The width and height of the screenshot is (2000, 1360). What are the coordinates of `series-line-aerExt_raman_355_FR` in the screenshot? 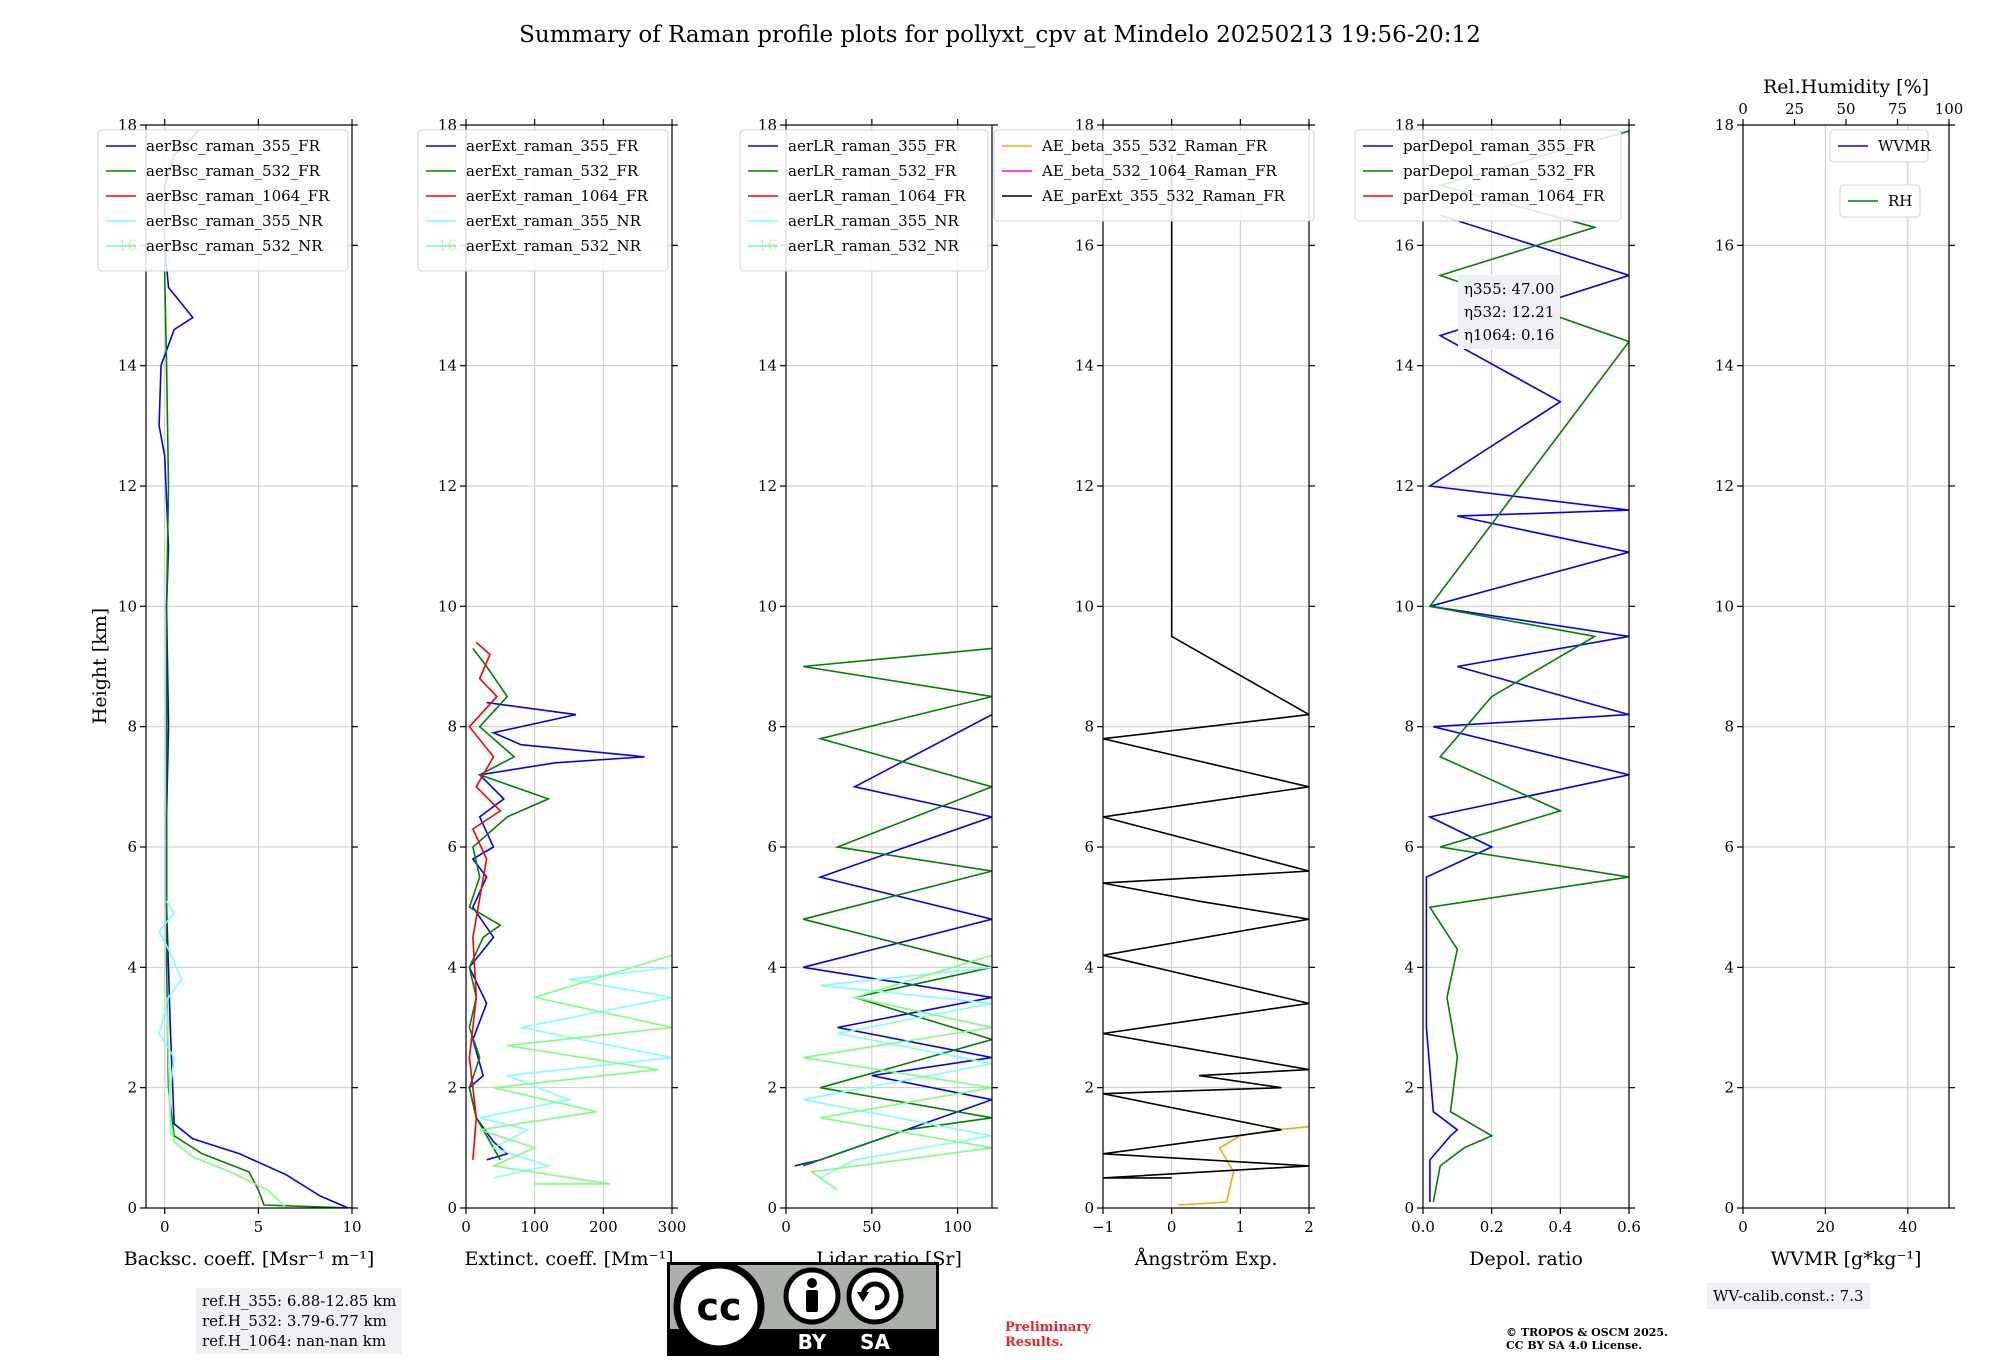 It's located at (556, 931).